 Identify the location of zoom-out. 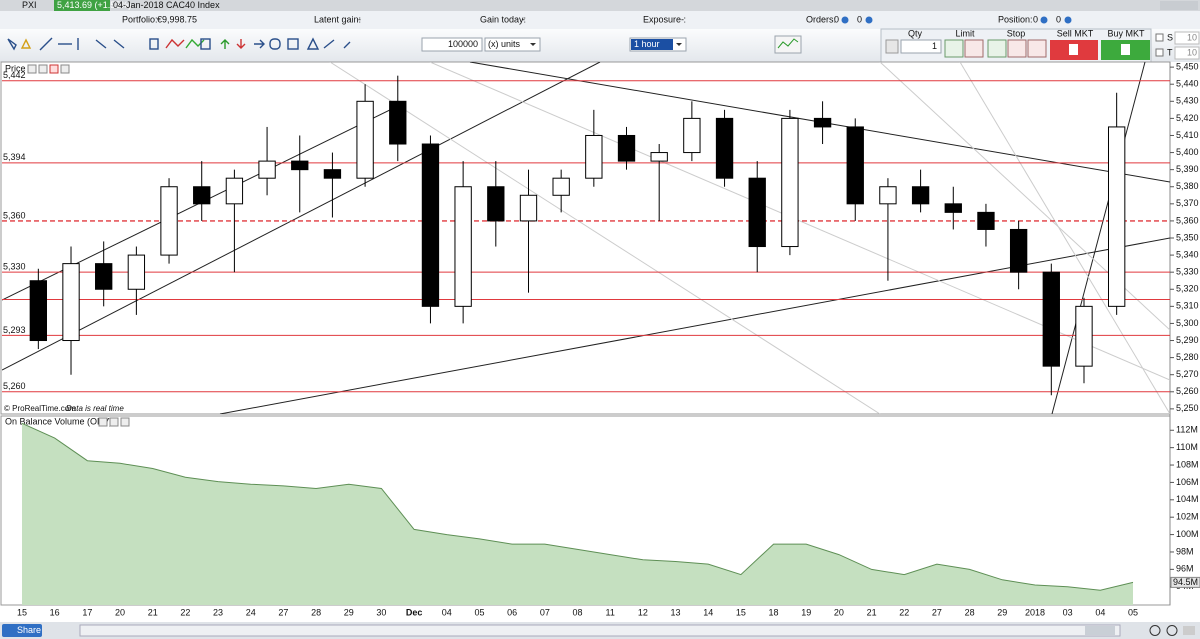
(1155, 630).